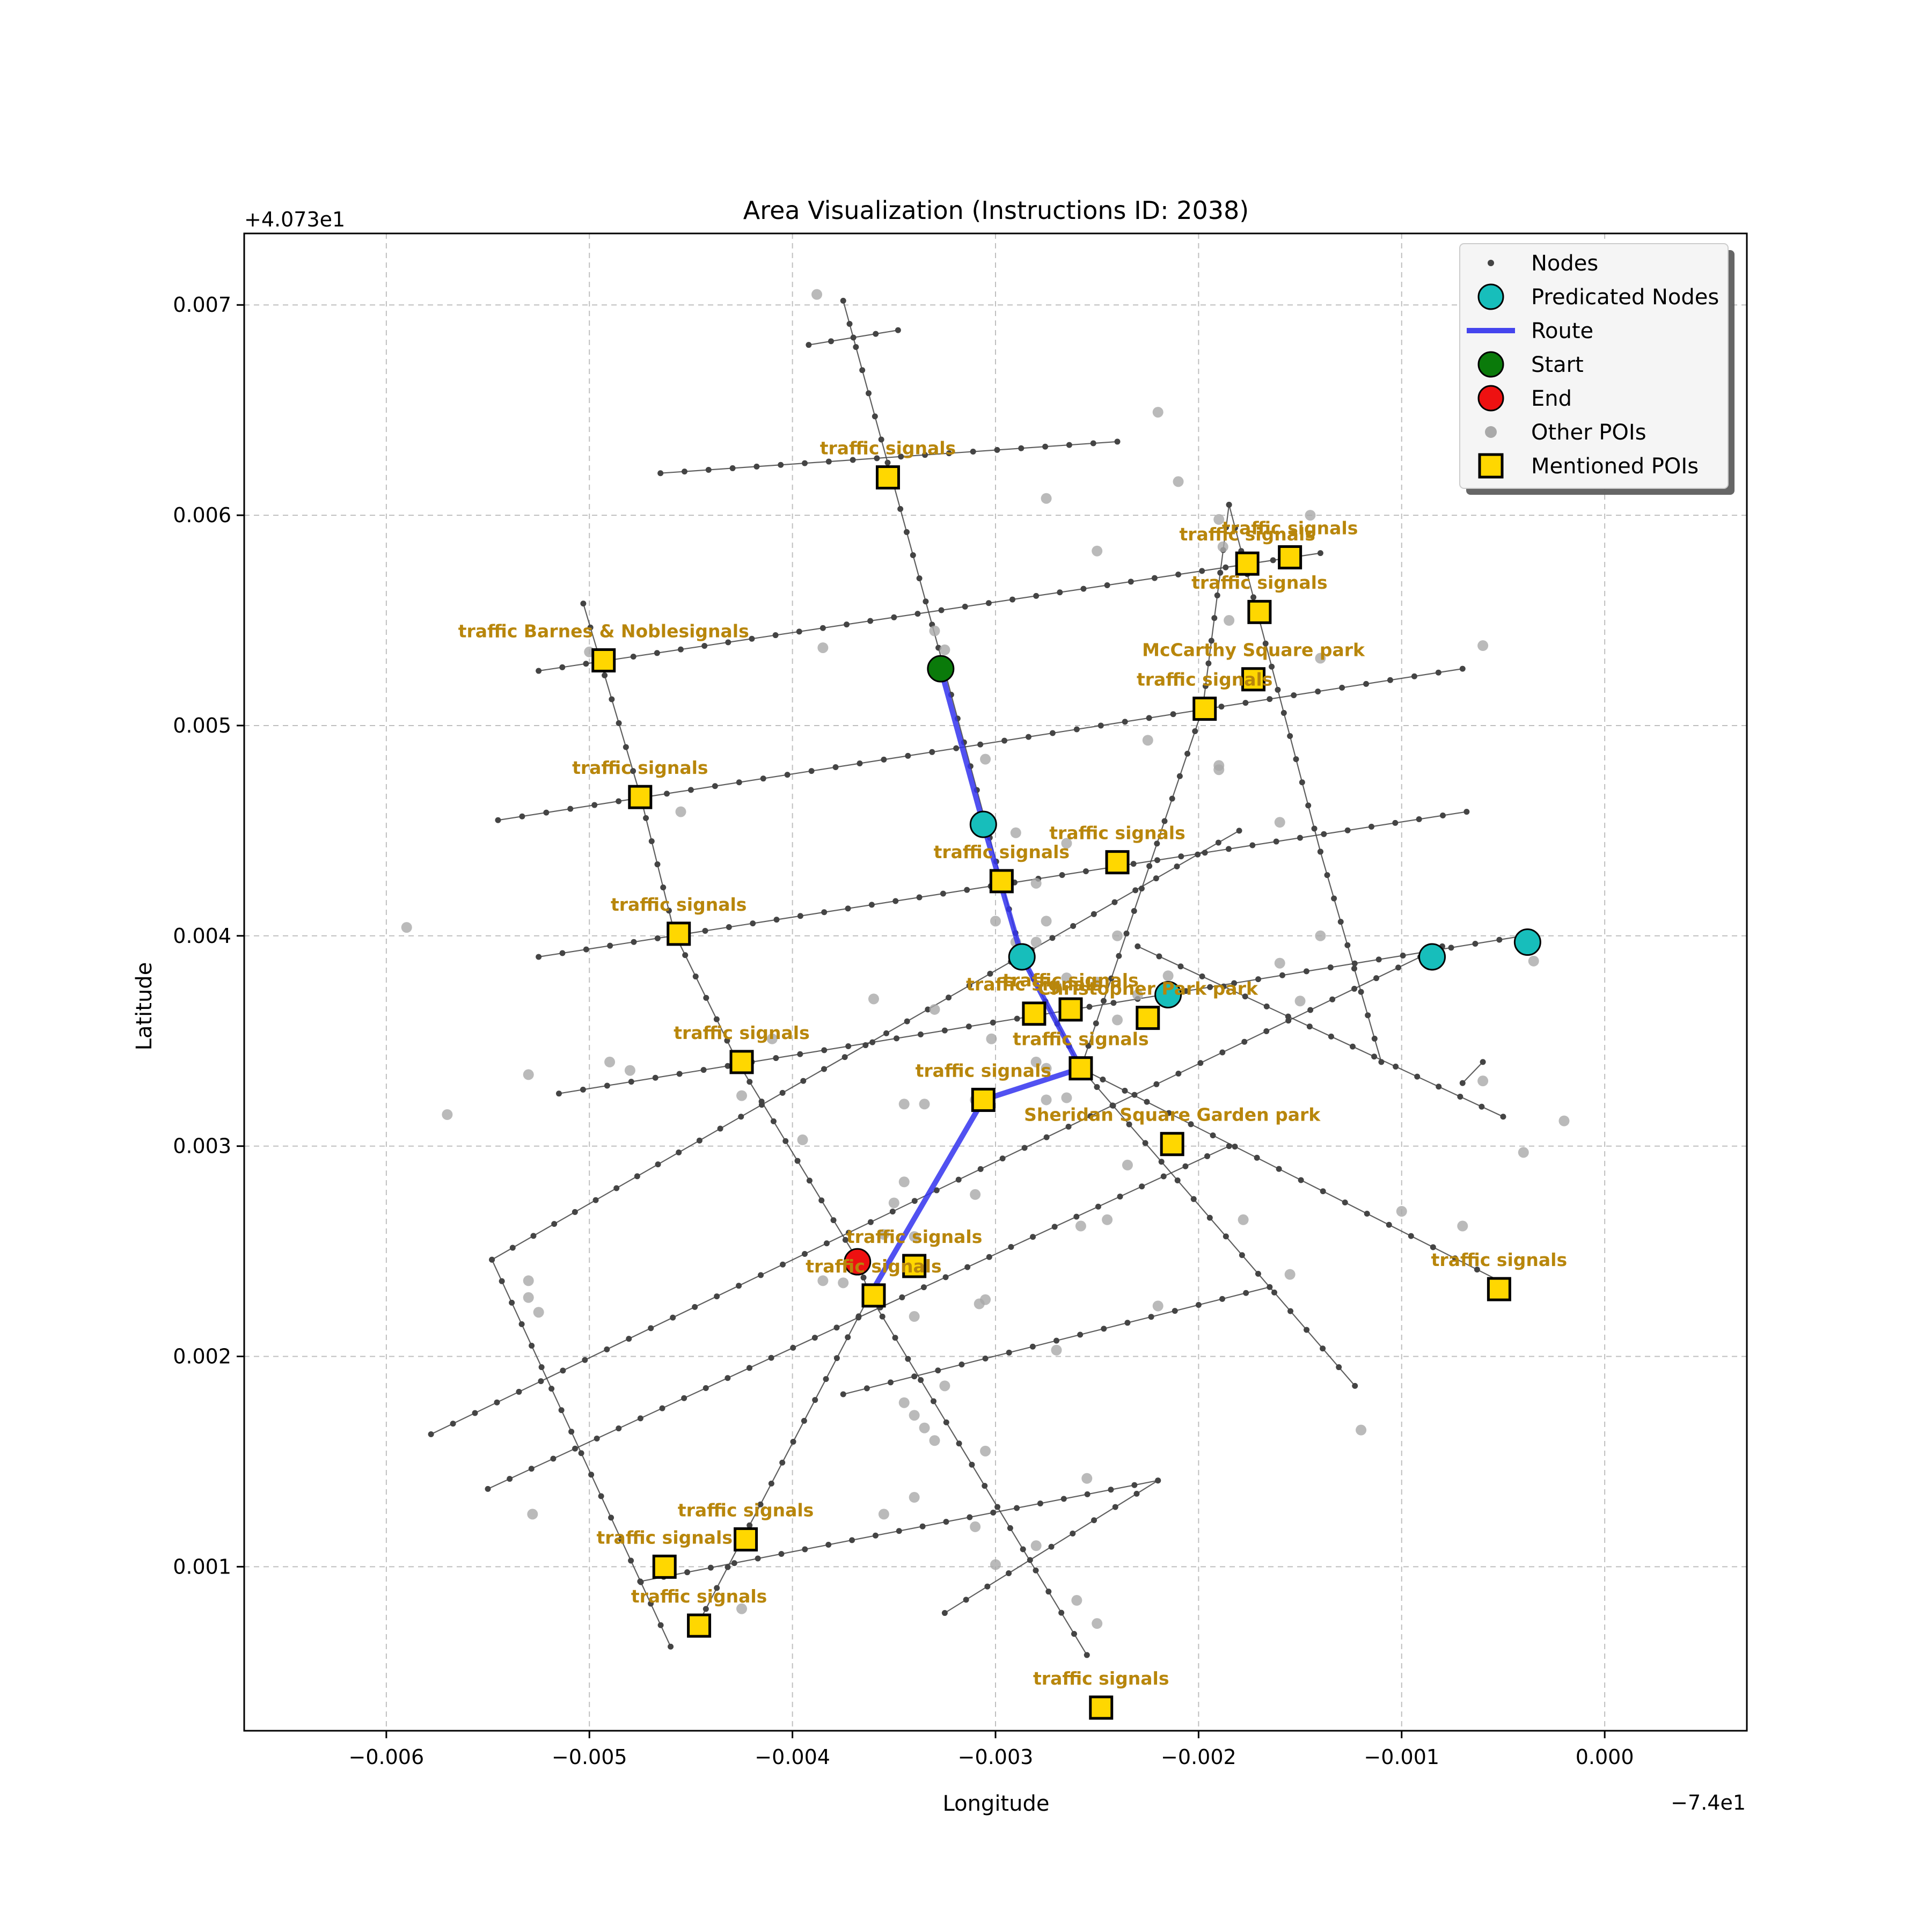 This screenshot has height=1932, width=1932. What do you see at coordinates (1401, 1757) in the screenshot?
I see `x-tick-label: −0.001` at bounding box center [1401, 1757].